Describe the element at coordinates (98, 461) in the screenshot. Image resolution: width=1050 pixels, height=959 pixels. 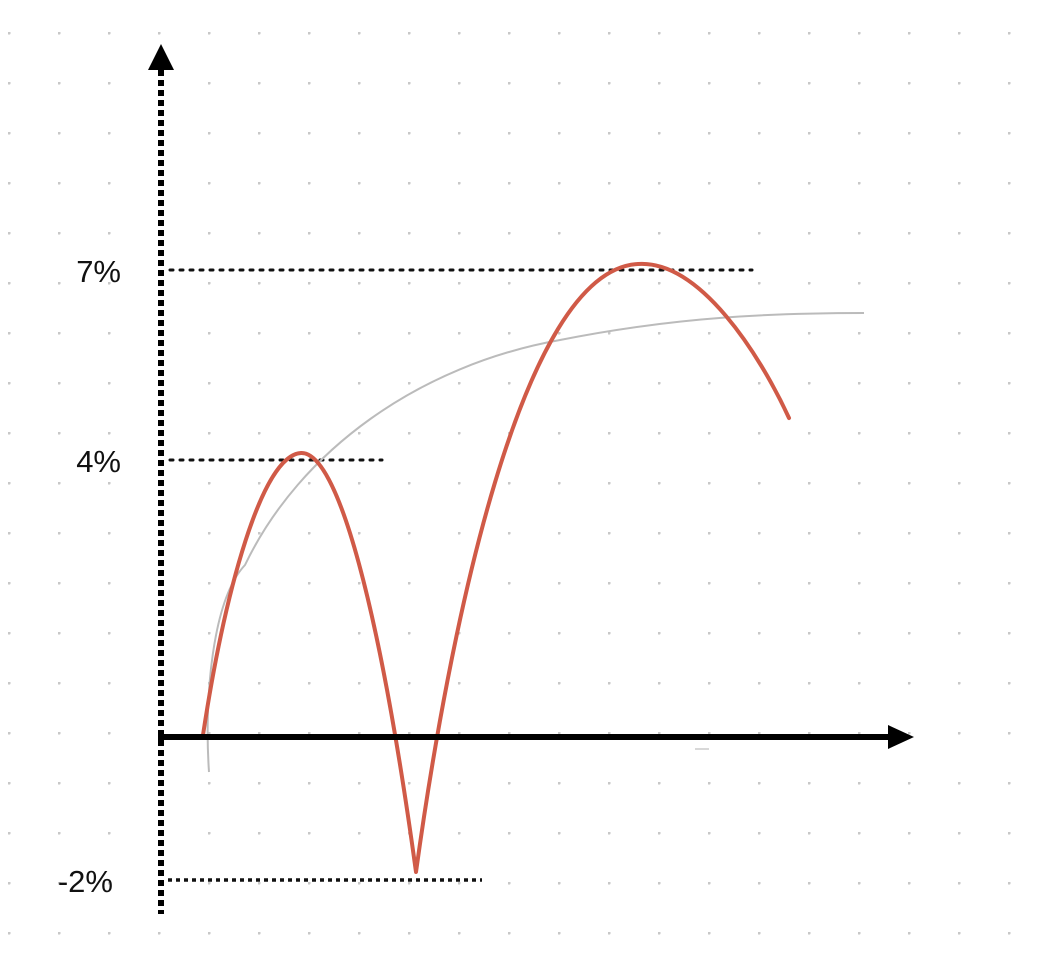
I see `y-tick-label-4: 4%` at that location.